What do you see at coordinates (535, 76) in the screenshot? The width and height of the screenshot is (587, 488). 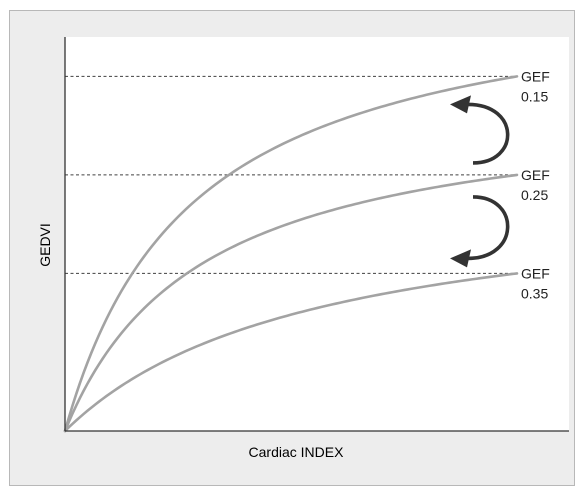 I see `curve-label-name-1: GEF` at bounding box center [535, 76].